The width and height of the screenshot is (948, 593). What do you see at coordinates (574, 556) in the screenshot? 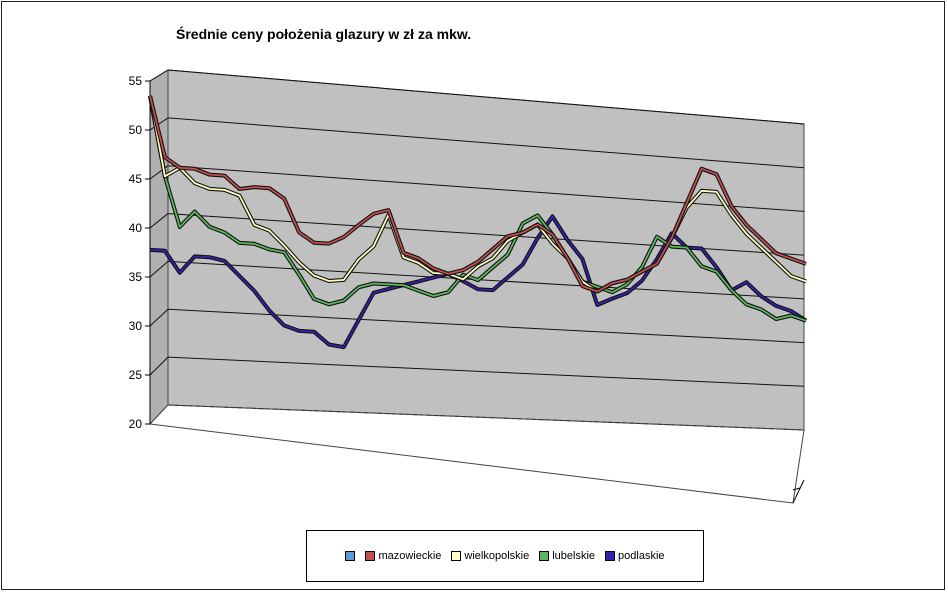
I see `legend-label: lubelskie` at bounding box center [574, 556].